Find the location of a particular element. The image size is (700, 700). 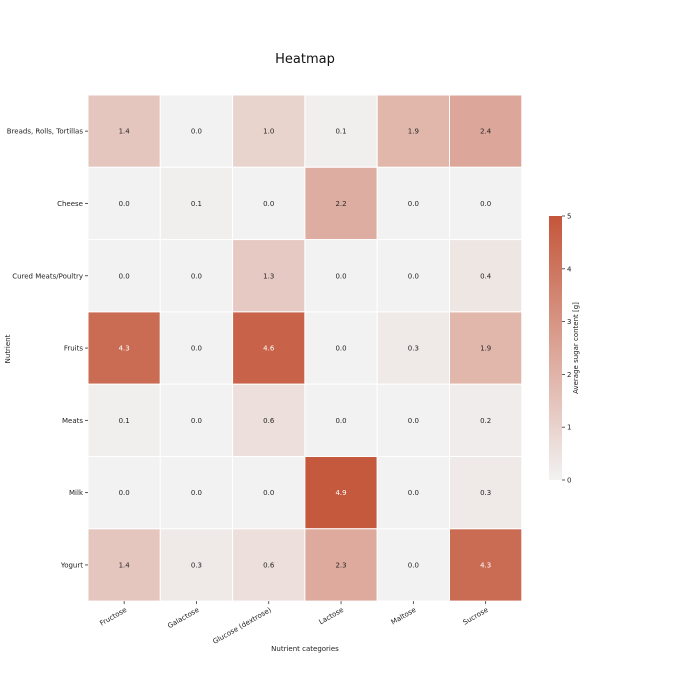

y-axis-label: Nutrient is located at coordinates (8, 348).